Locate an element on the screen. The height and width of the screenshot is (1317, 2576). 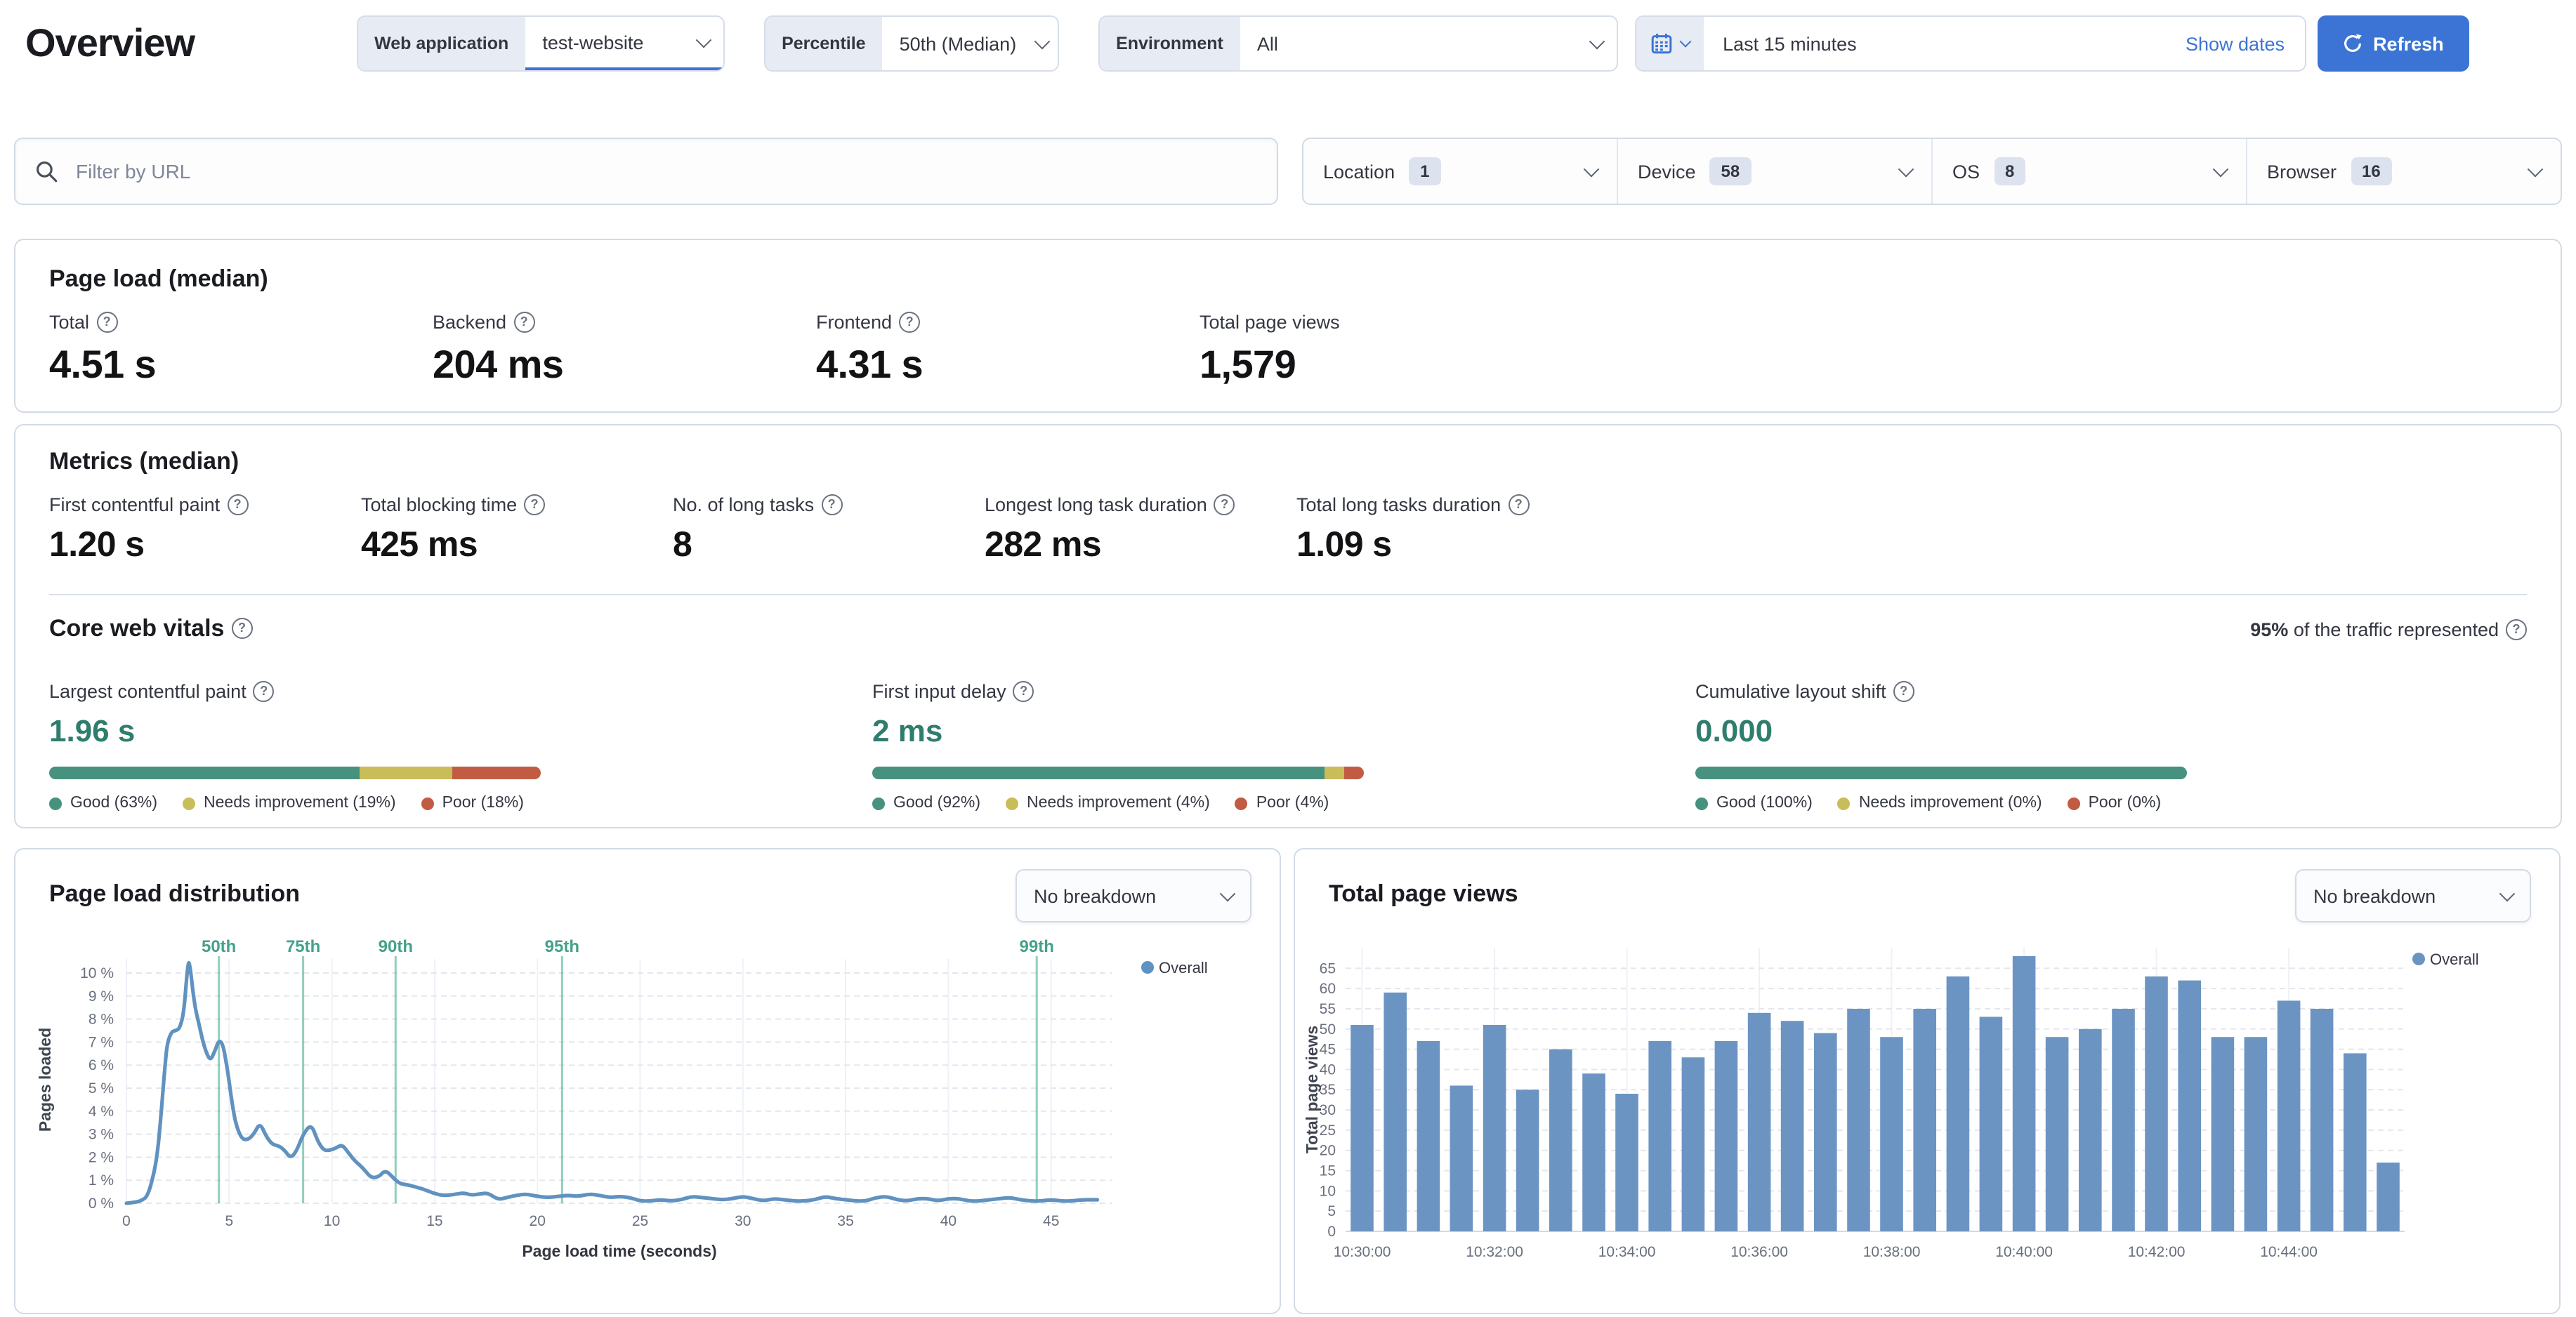
svg-text: Pages loaded is located at coordinates (45, 1080).